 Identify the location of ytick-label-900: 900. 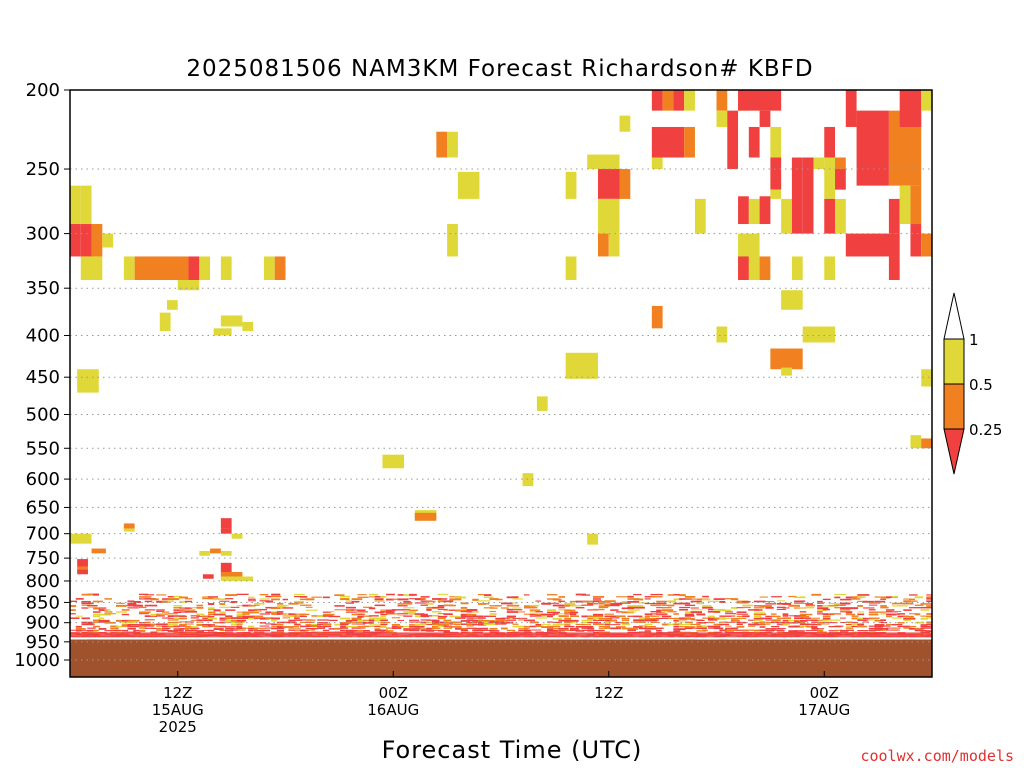
(43, 623).